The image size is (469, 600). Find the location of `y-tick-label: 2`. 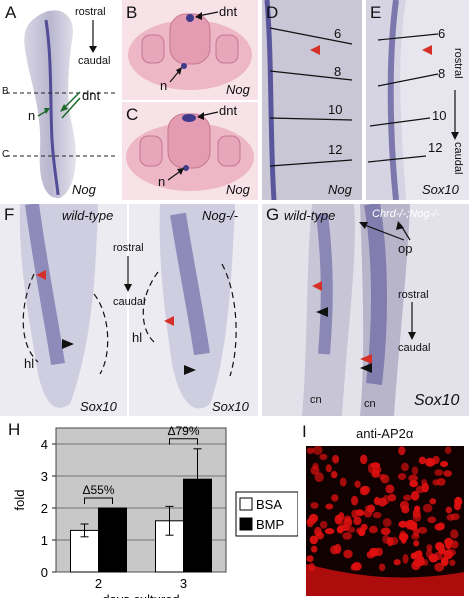

y-tick-label: 2 is located at coordinates (44, 508).